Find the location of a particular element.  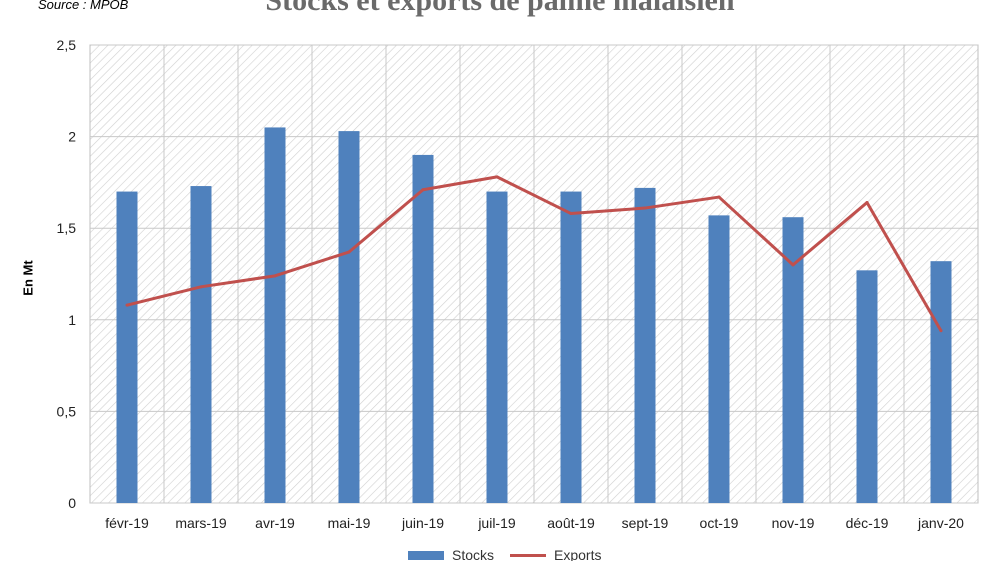

legend-item-exports: Exports is located at coordinates (555, 554).